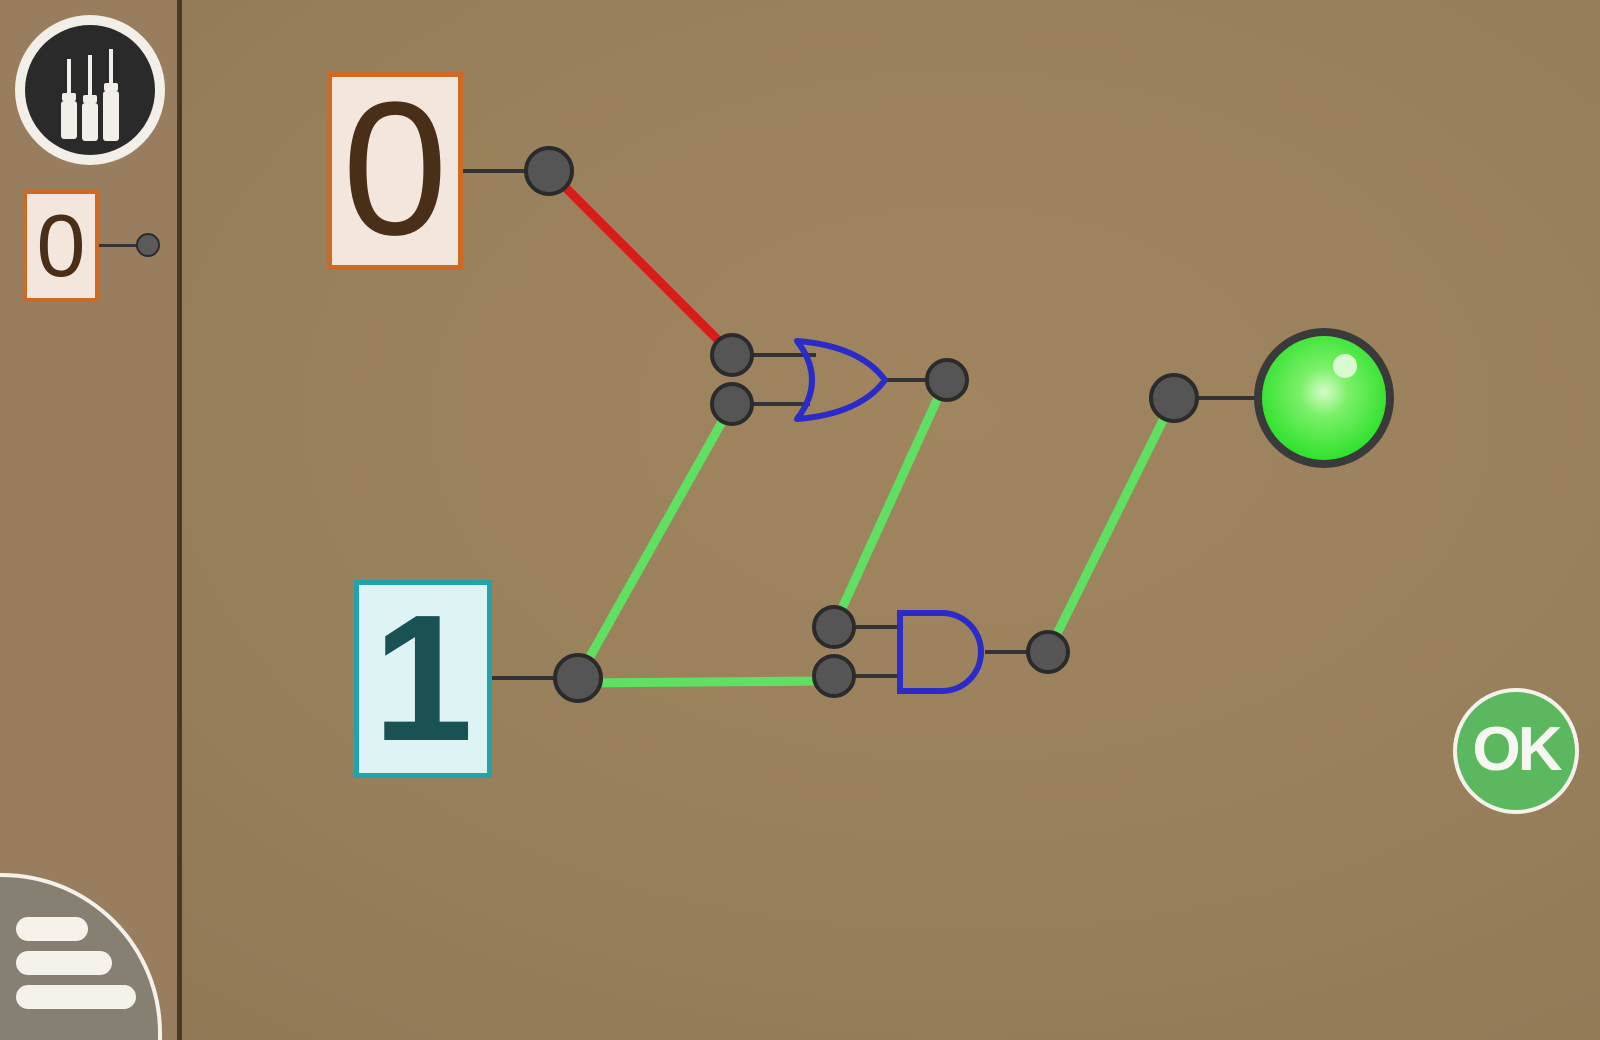 The image size is (1600, 1040). What do you see at coordinates (890, 503) in the screenshot?
I see `wire-or-to-and` at bounding box center [890, 503].